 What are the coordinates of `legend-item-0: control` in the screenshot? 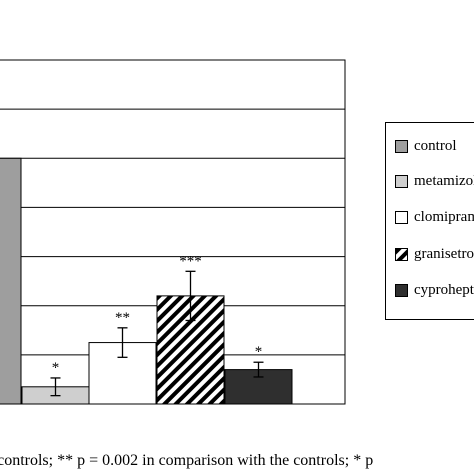 It's located at (426, 146).